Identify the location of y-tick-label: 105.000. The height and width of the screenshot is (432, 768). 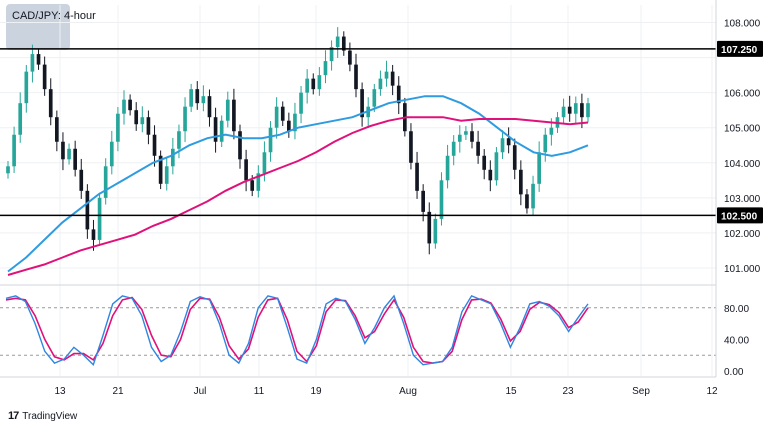
(742, 129).